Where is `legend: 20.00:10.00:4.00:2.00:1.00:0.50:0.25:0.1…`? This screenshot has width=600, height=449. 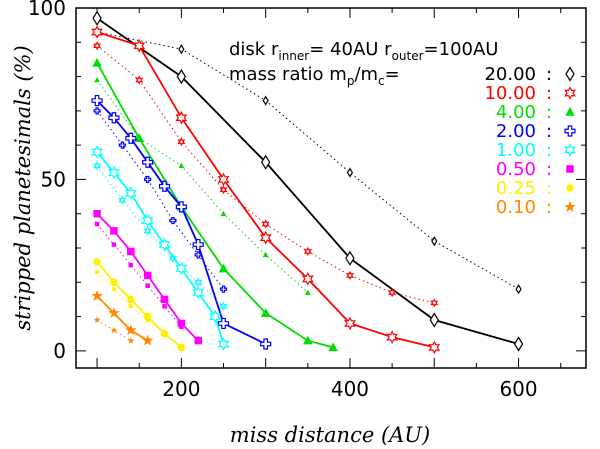 legend: 20.00:10.00:4.00:2.00:1.00:0.50:0.25:0.1… is located at coordinates (530, 141).